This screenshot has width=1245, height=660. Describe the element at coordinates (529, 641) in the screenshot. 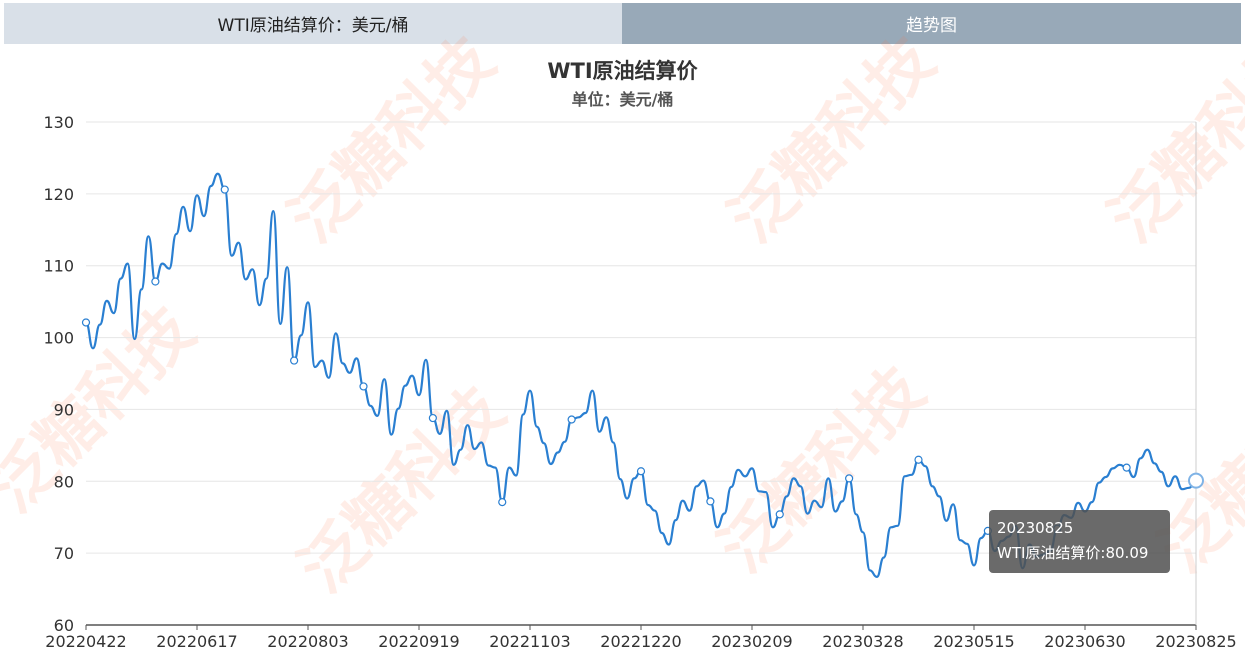

I see `x-tick-label: 20221103` at that location.